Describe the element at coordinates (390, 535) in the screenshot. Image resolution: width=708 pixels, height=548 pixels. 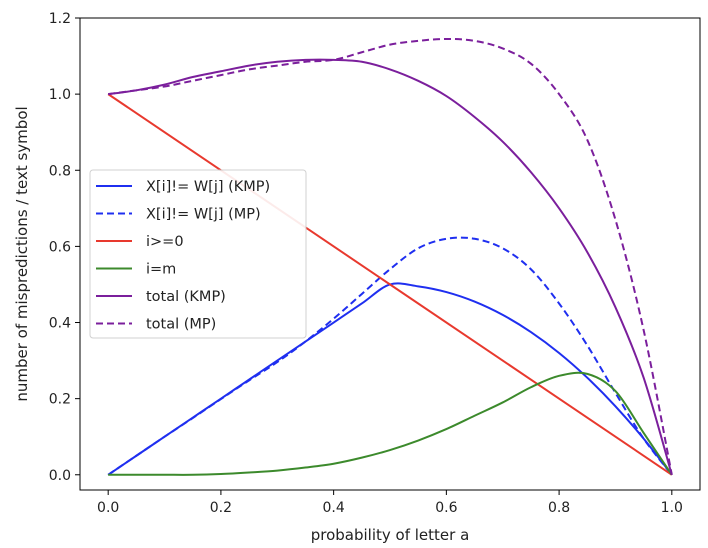
I see `x-axis-label: probability of letter a` at that location.